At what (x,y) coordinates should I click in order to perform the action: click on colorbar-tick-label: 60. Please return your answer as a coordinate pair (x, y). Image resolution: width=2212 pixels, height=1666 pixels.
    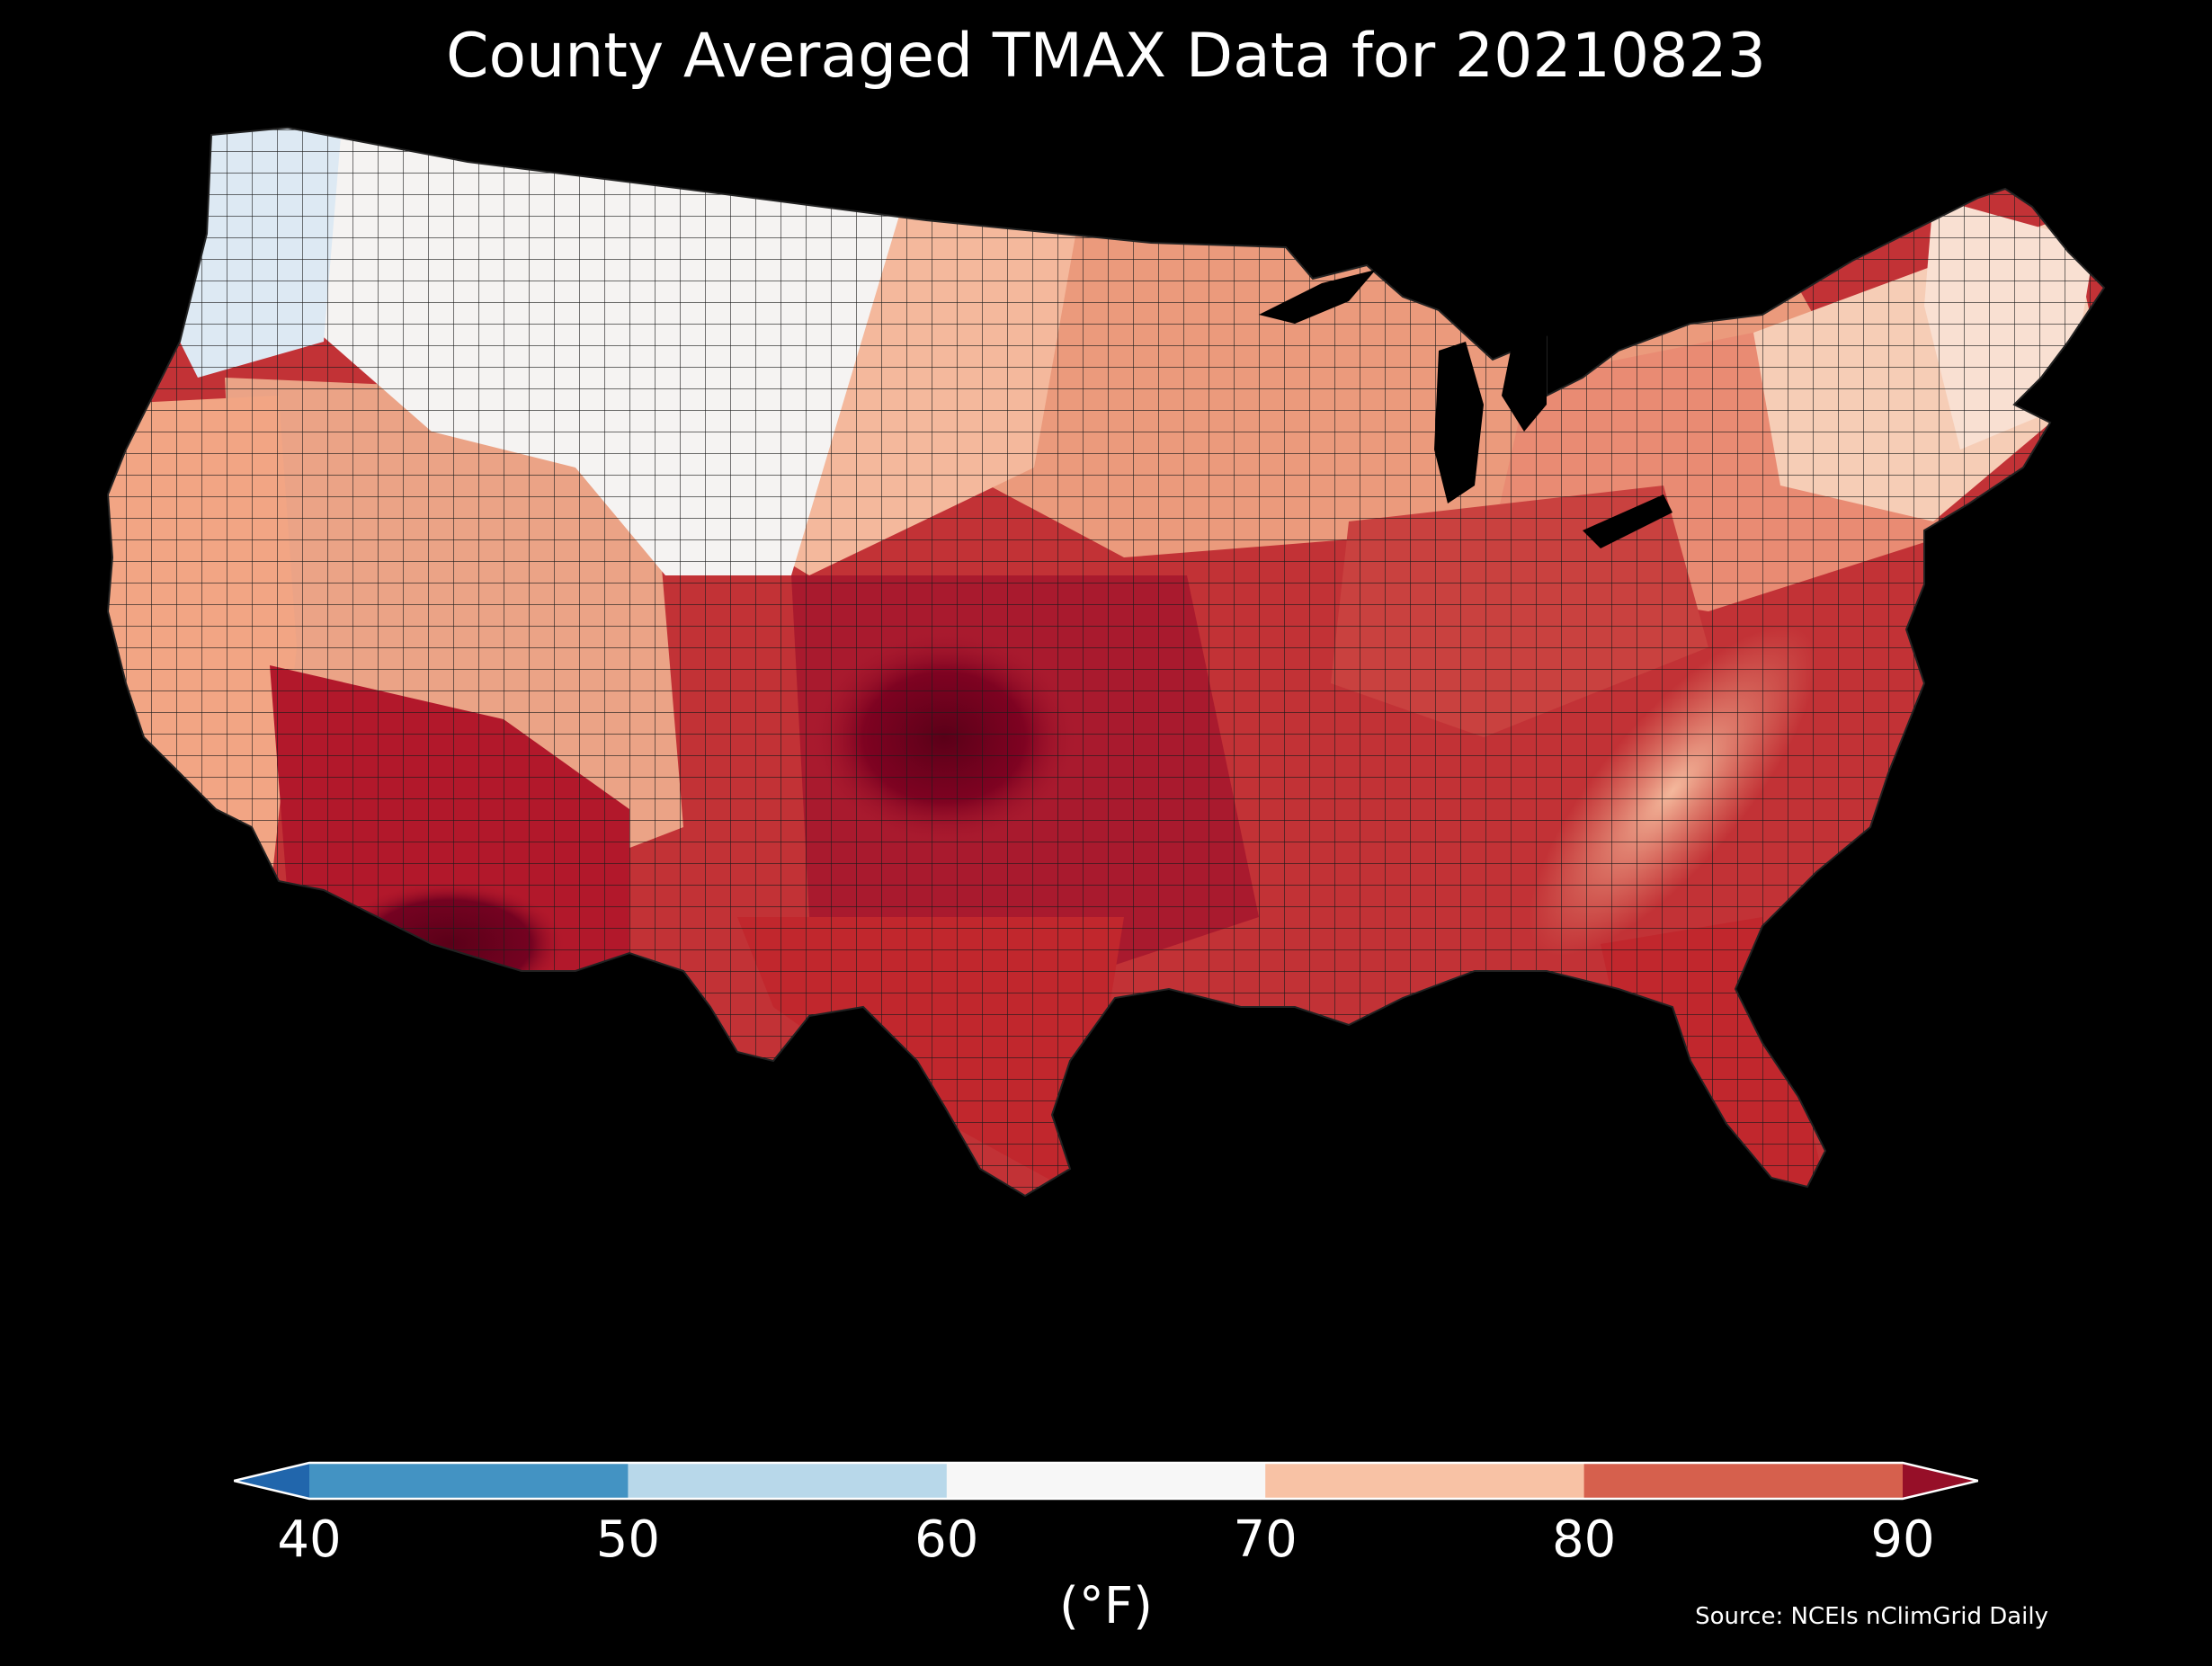
    Looking at the image, I should click on (946, 1540).